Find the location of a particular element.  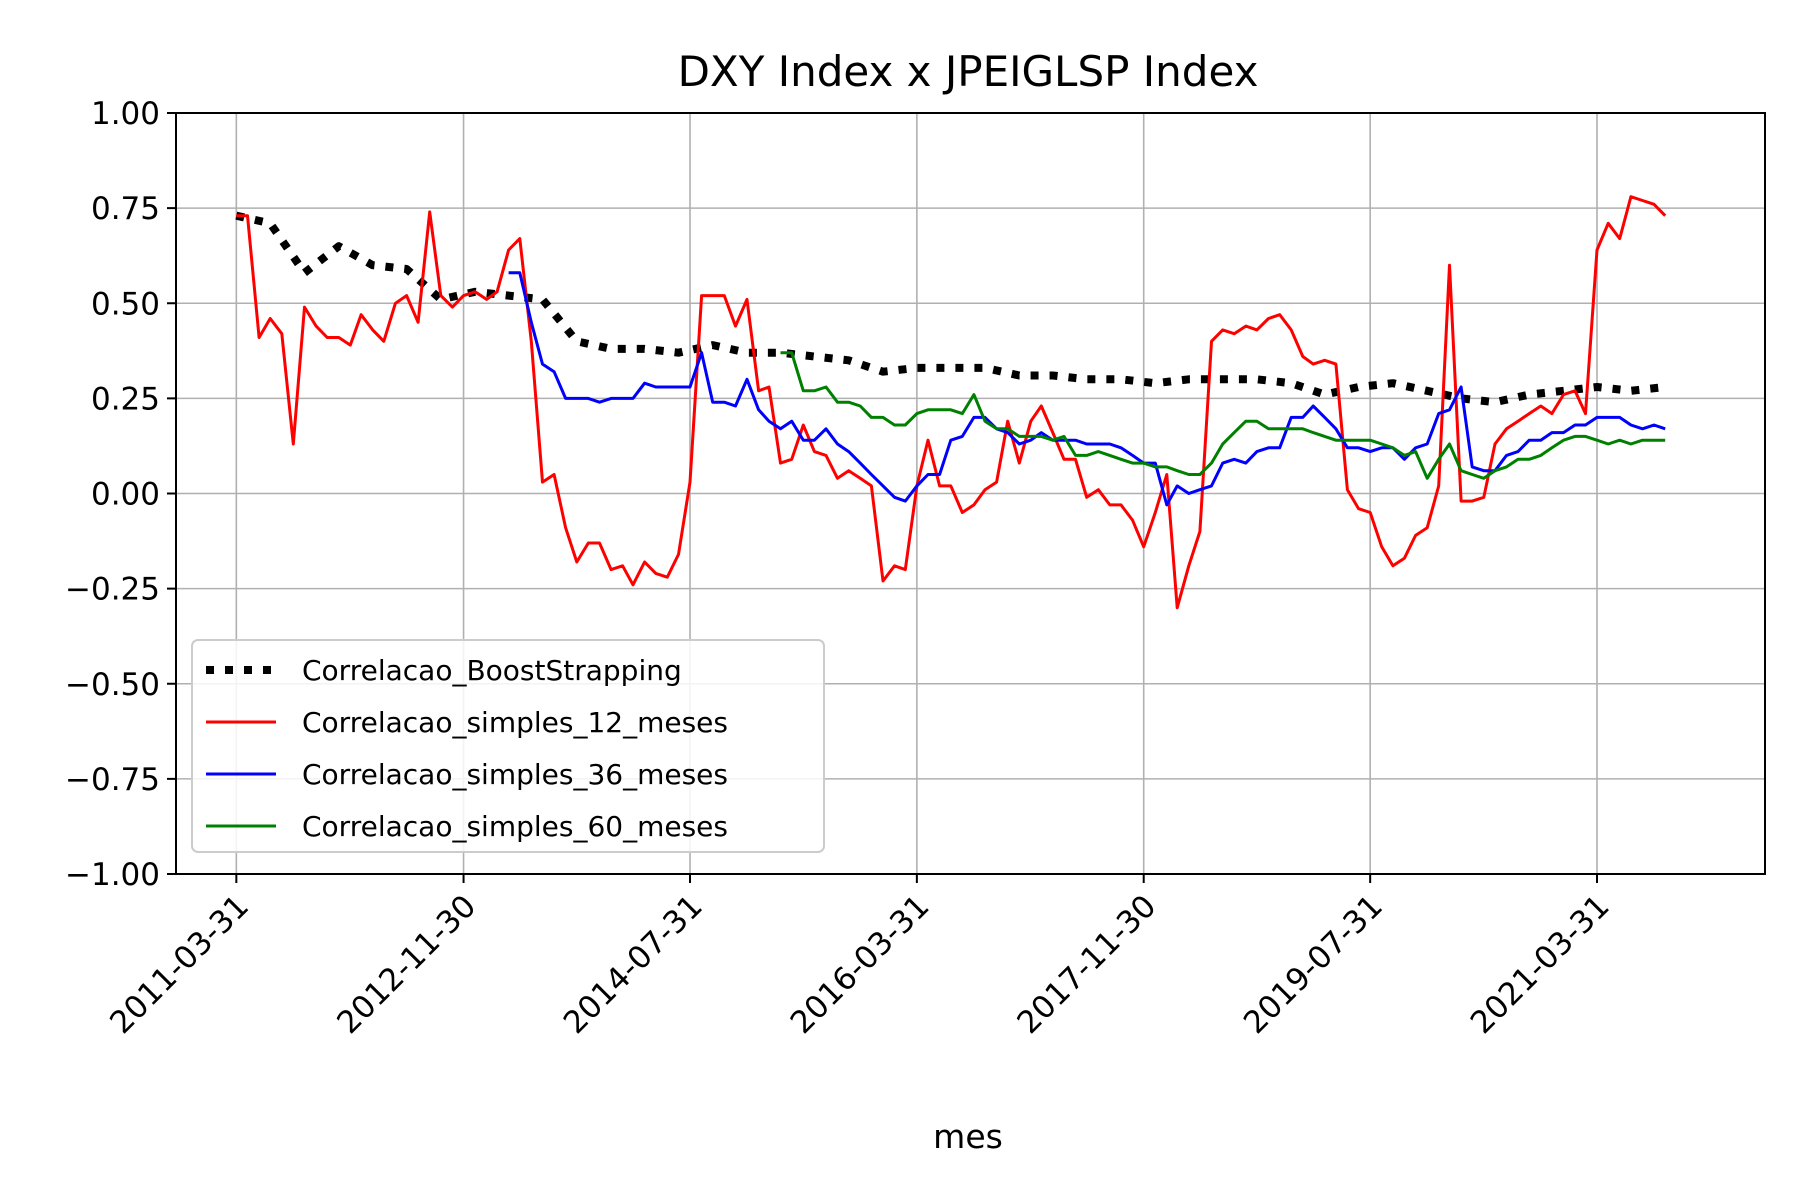

y-axis: 1.00 0.75 0.50 0.25 0.00 −0.25 −0.50 −0.75 −1.00 is located at coordinates (120, 494).